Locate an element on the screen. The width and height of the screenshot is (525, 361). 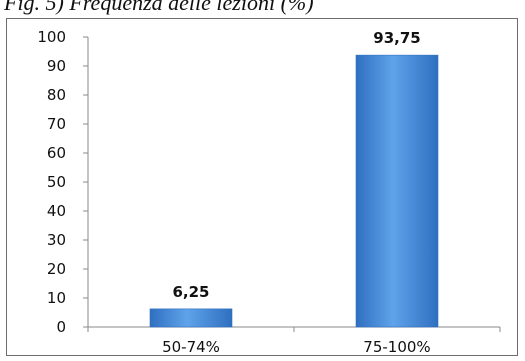
y-tick-label: 80 is located at coordinates (56, 95).